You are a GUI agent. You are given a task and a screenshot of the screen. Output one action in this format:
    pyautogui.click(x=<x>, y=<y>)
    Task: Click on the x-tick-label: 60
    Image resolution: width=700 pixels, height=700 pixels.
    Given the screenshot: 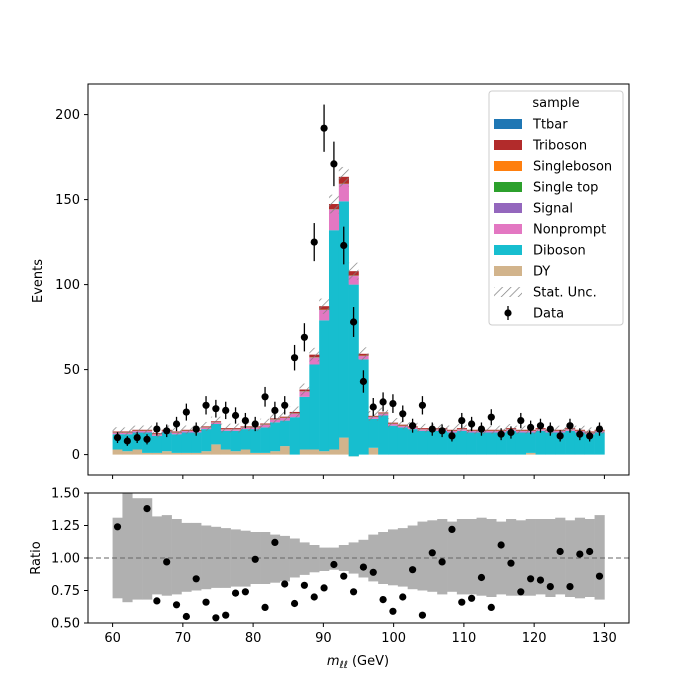 What is the action you would take?
    pyautogui.click(x=112, y=638)
    